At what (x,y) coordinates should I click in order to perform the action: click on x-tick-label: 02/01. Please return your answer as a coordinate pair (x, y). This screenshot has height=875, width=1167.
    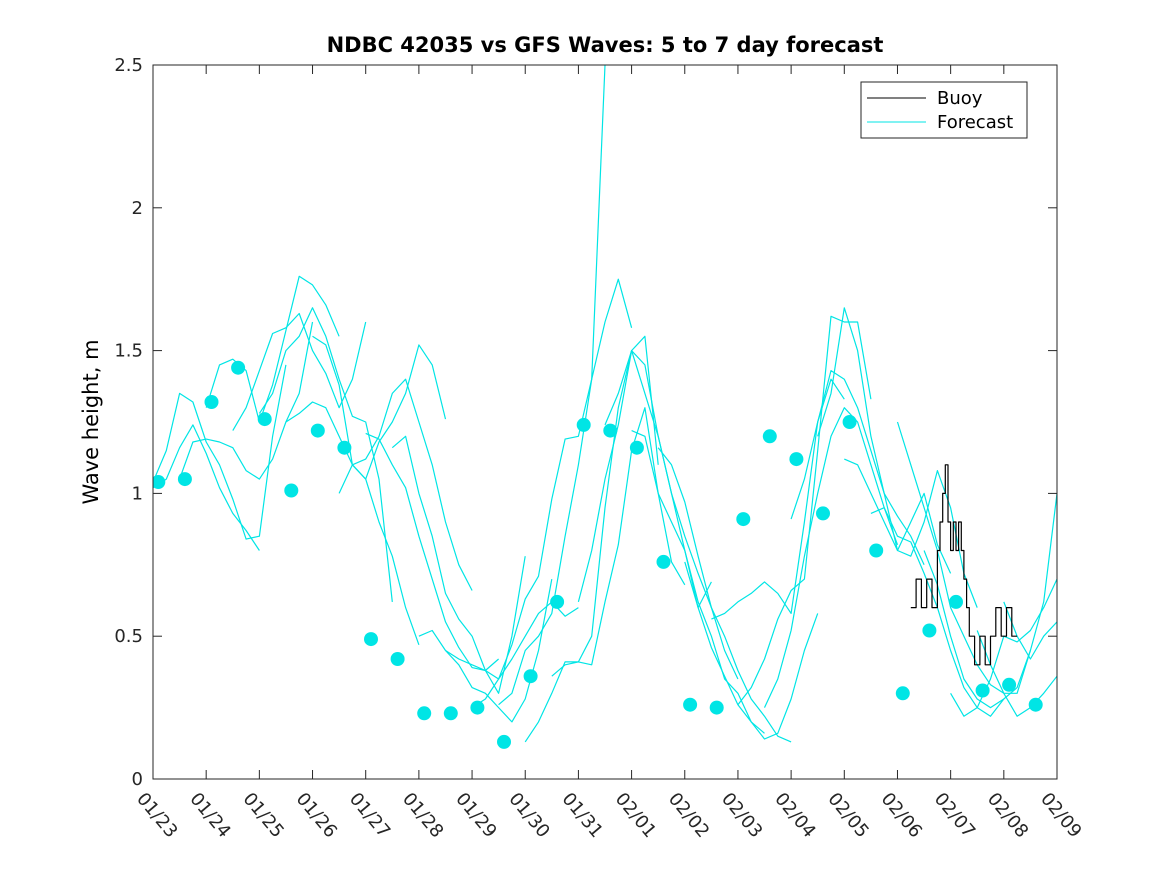
    Looking at the image, I should click on (635, 815).